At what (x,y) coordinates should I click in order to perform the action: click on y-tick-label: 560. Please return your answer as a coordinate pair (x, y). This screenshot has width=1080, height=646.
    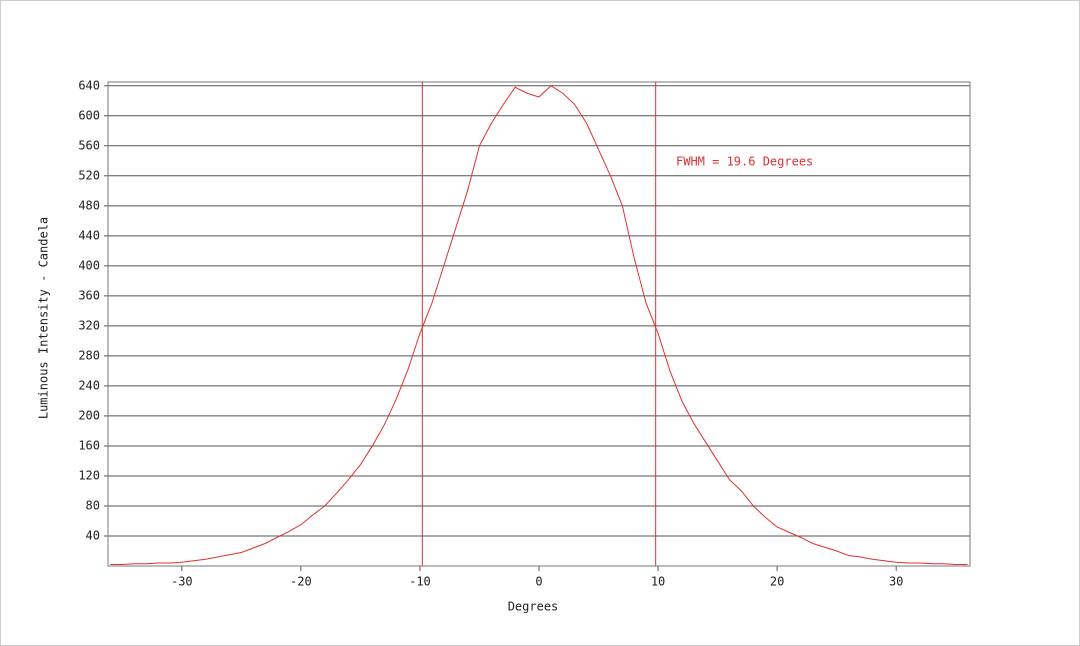
    Looking at the image, I should click on (89, 145).